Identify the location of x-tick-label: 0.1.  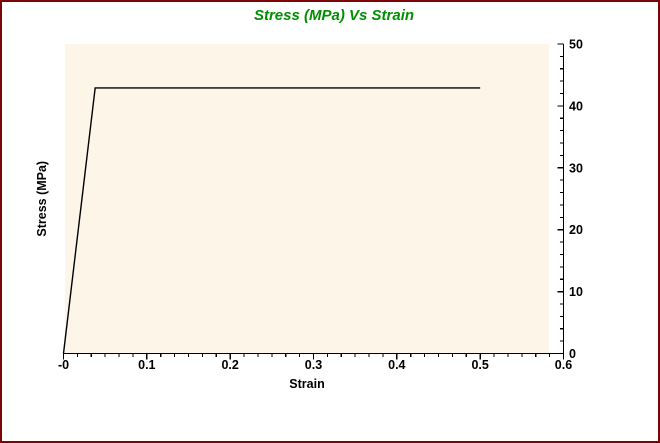
(146, 365).